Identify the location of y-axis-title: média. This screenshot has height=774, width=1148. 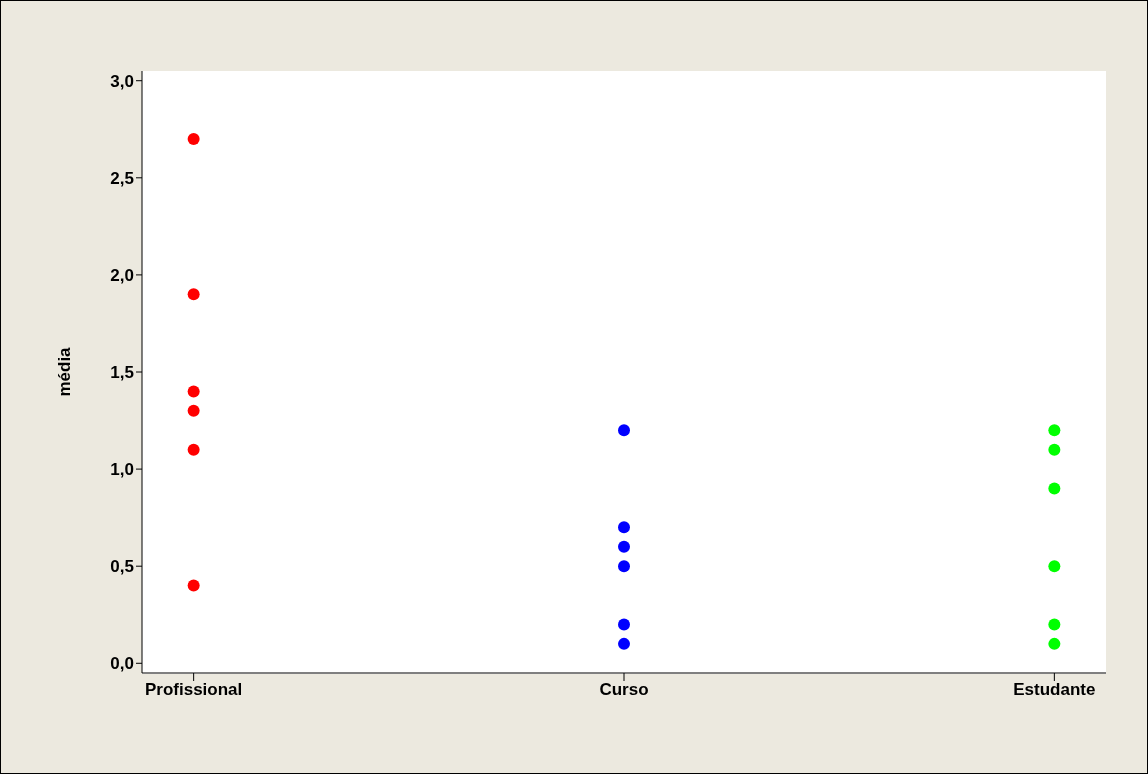
(65, 371).